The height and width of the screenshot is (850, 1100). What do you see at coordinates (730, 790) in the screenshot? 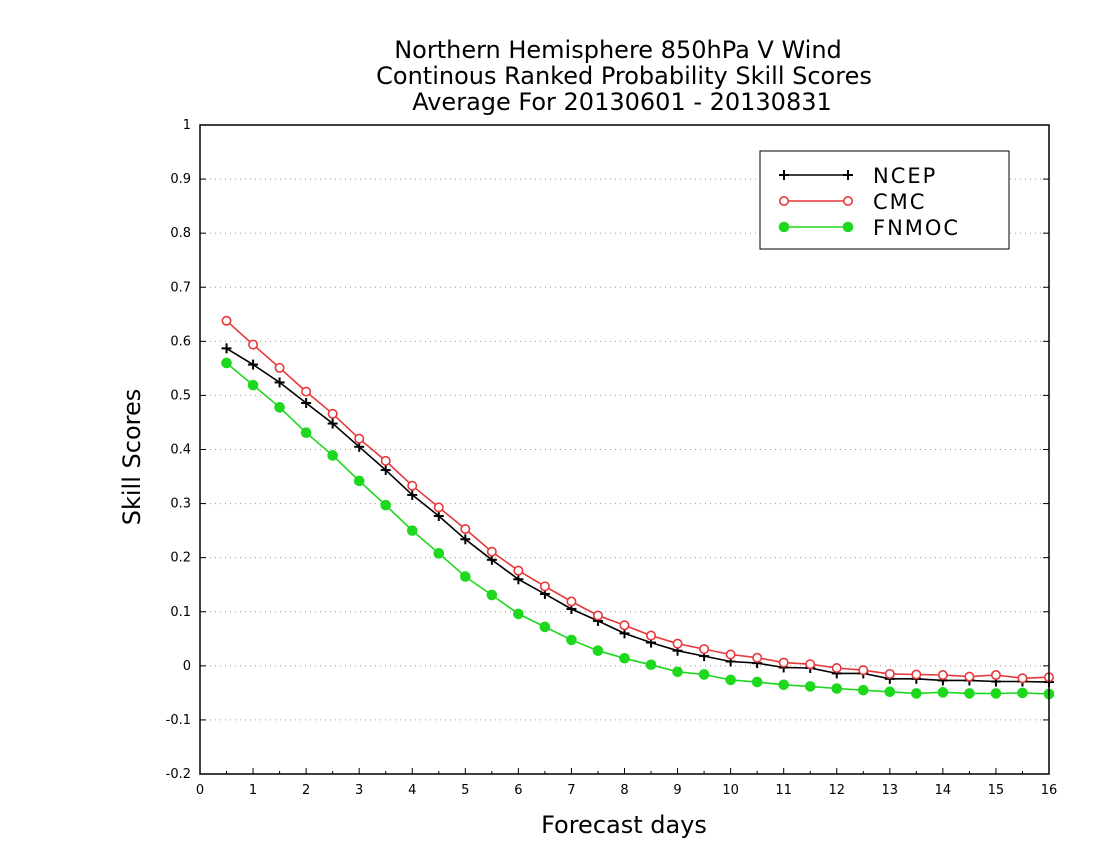
I see `x-tick-label: 10` at bounding box center [730, 790].